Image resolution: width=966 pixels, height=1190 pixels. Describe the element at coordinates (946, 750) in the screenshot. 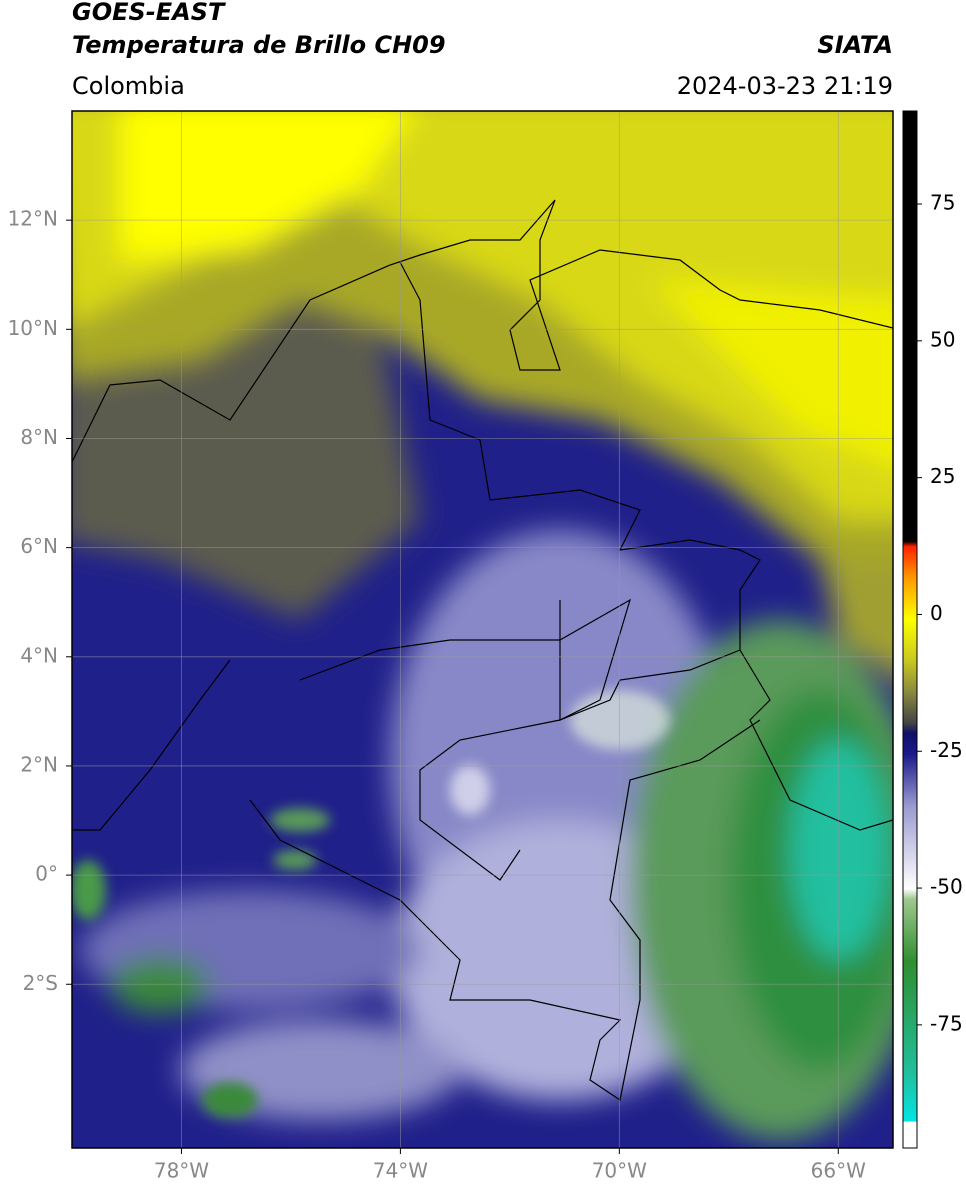

I see `colorbar-tick-label: -25` at that location.